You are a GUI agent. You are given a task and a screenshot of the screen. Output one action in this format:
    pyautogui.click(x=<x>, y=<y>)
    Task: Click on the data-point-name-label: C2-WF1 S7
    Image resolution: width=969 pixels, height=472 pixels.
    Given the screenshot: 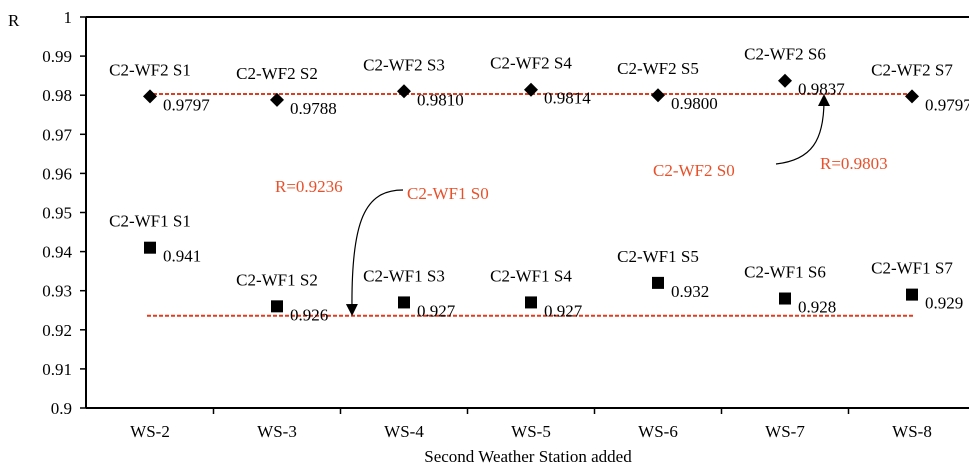 What is the action you would take?
    pyautogui.click(x=912, y=268)
    